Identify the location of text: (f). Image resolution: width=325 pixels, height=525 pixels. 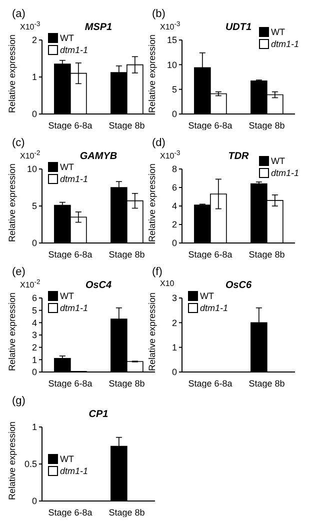
(157, 272).